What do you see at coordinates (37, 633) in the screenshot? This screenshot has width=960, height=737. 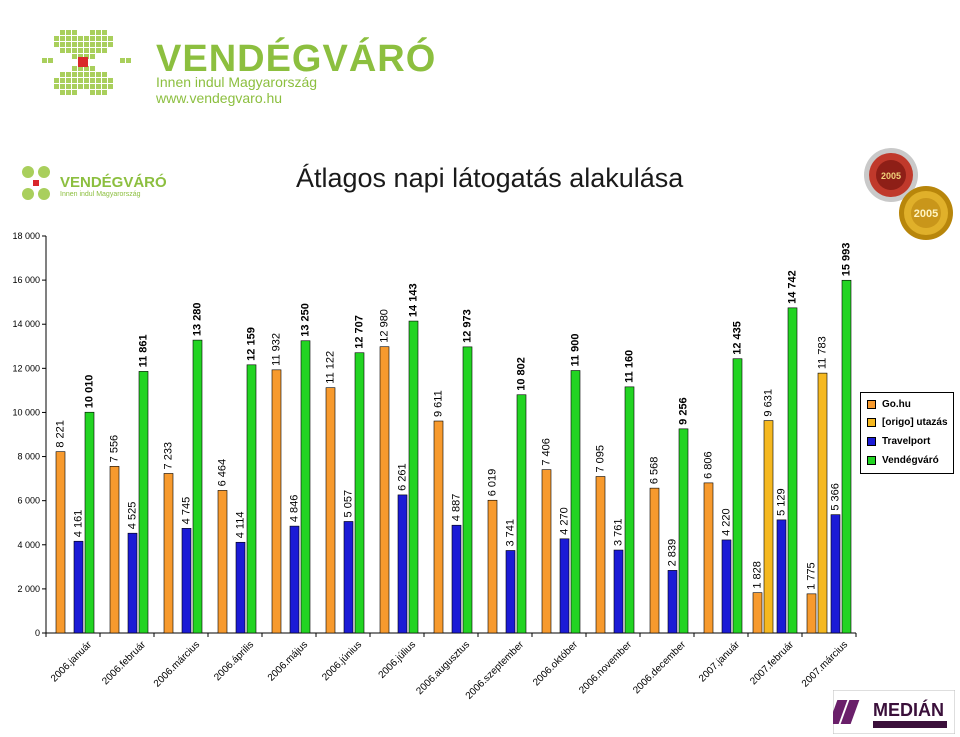 I see `y-tick-label: 0` at bounding box center [37, 633].